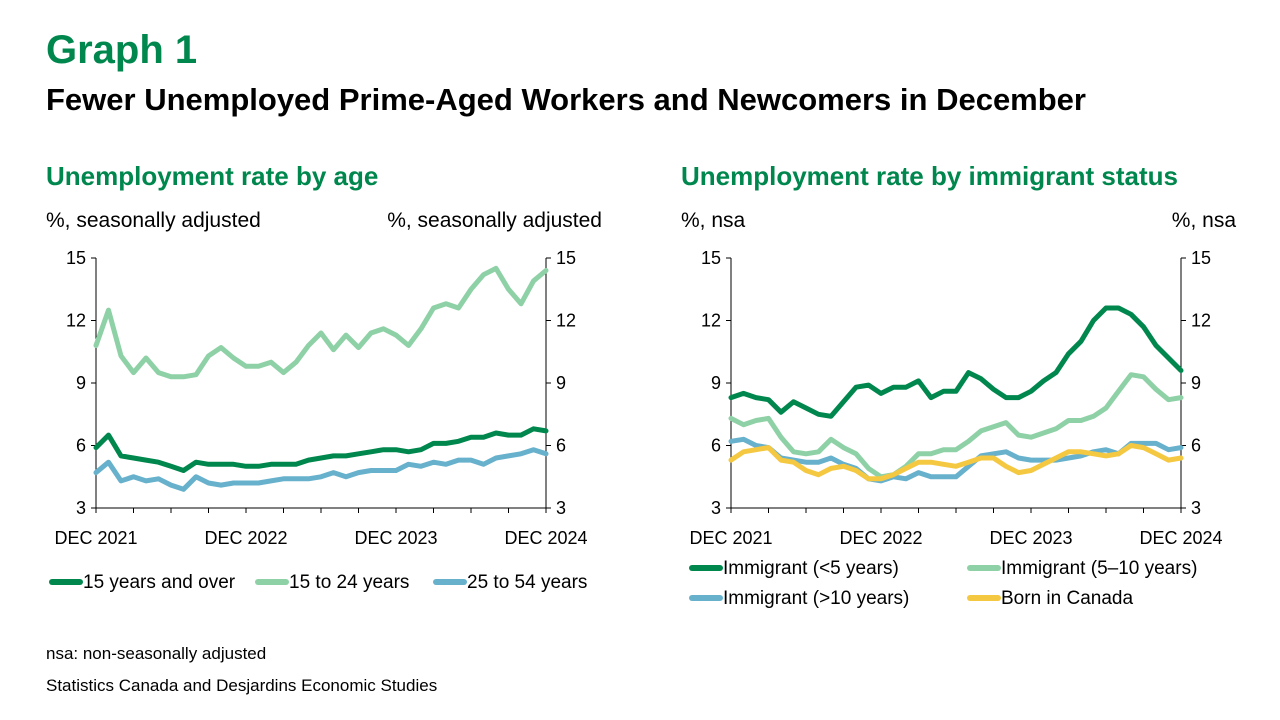  I want to click on x-tick-label-1-1: DEC 2022, so click(880, 538).